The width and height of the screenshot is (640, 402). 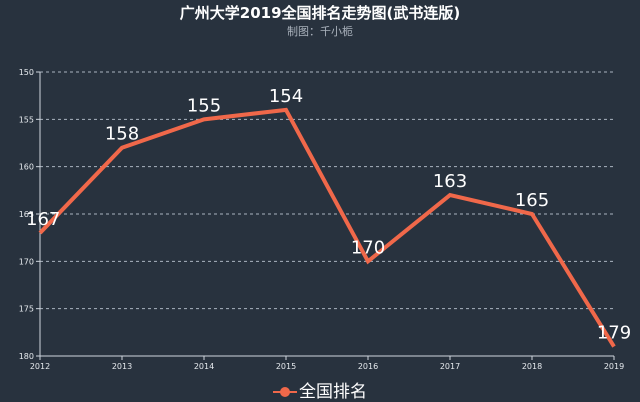 I want to click on x-tick-label: 2016, so click(x=368, y=366).